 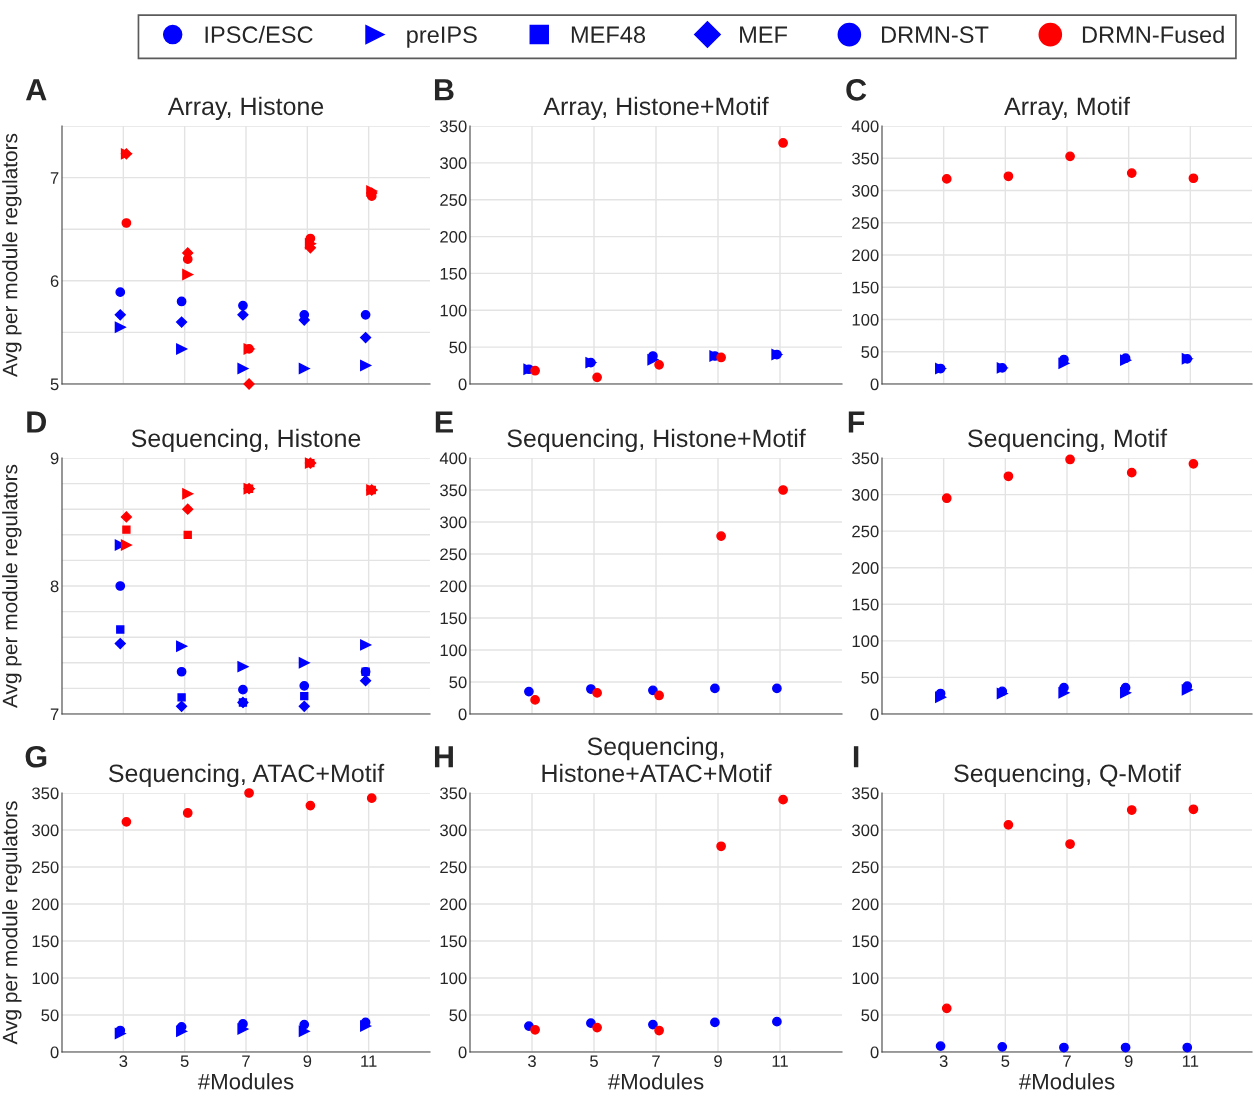 I want to click on chart-title: Sequencing, Histone+Motif, so click(x=656, y=440).